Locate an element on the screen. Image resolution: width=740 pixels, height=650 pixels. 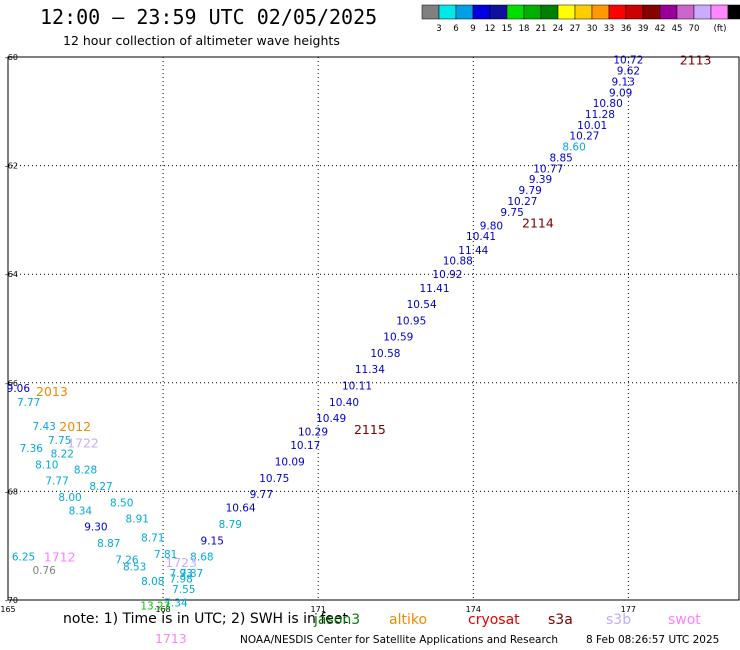
swh-value: 11.28 is located at coordinates (600, 115).